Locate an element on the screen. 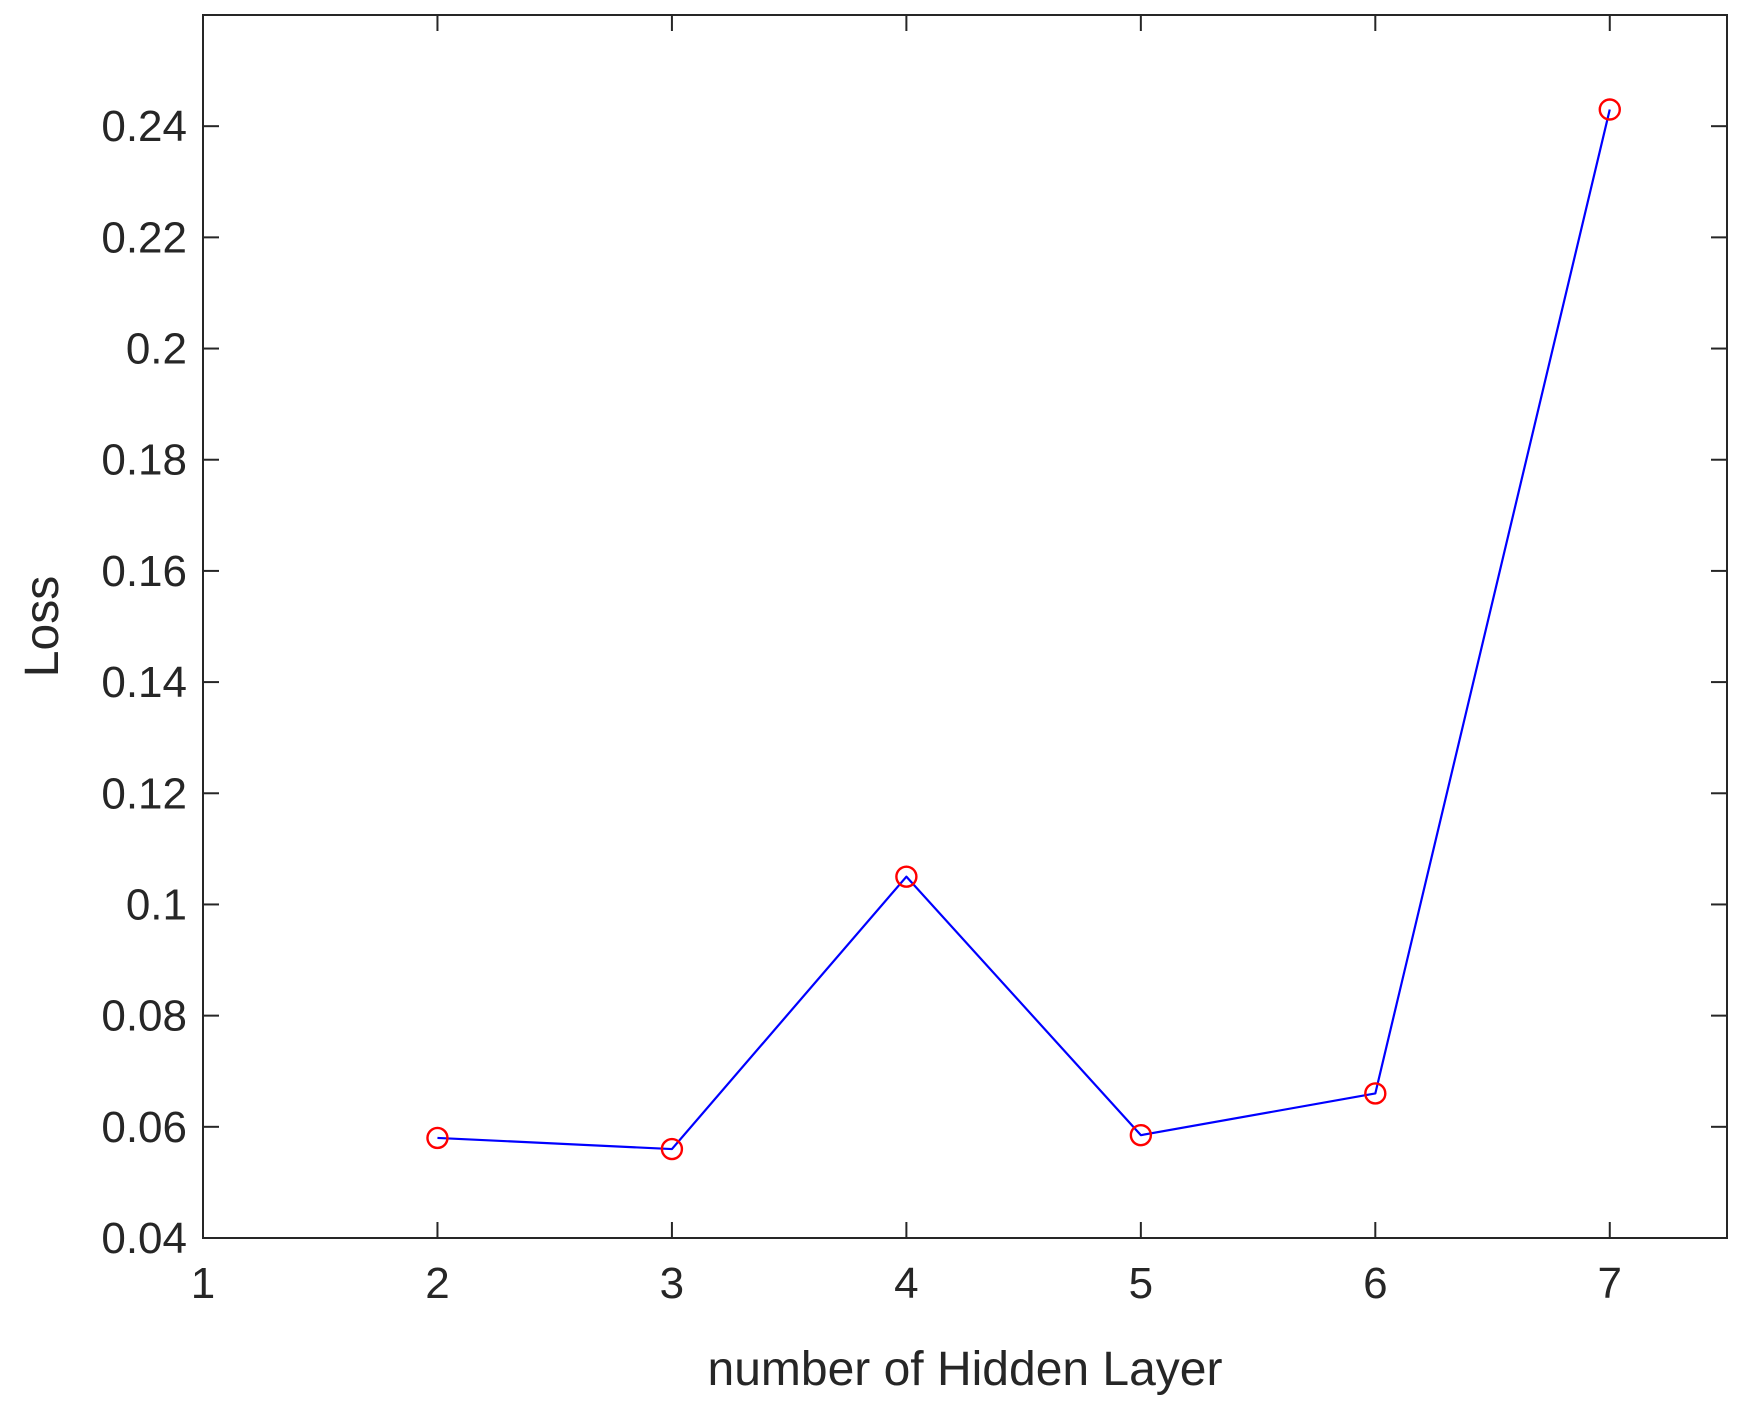 The image size is (1751, 1416). x-tick-label: 3 is located at coordinates (672, 1283).